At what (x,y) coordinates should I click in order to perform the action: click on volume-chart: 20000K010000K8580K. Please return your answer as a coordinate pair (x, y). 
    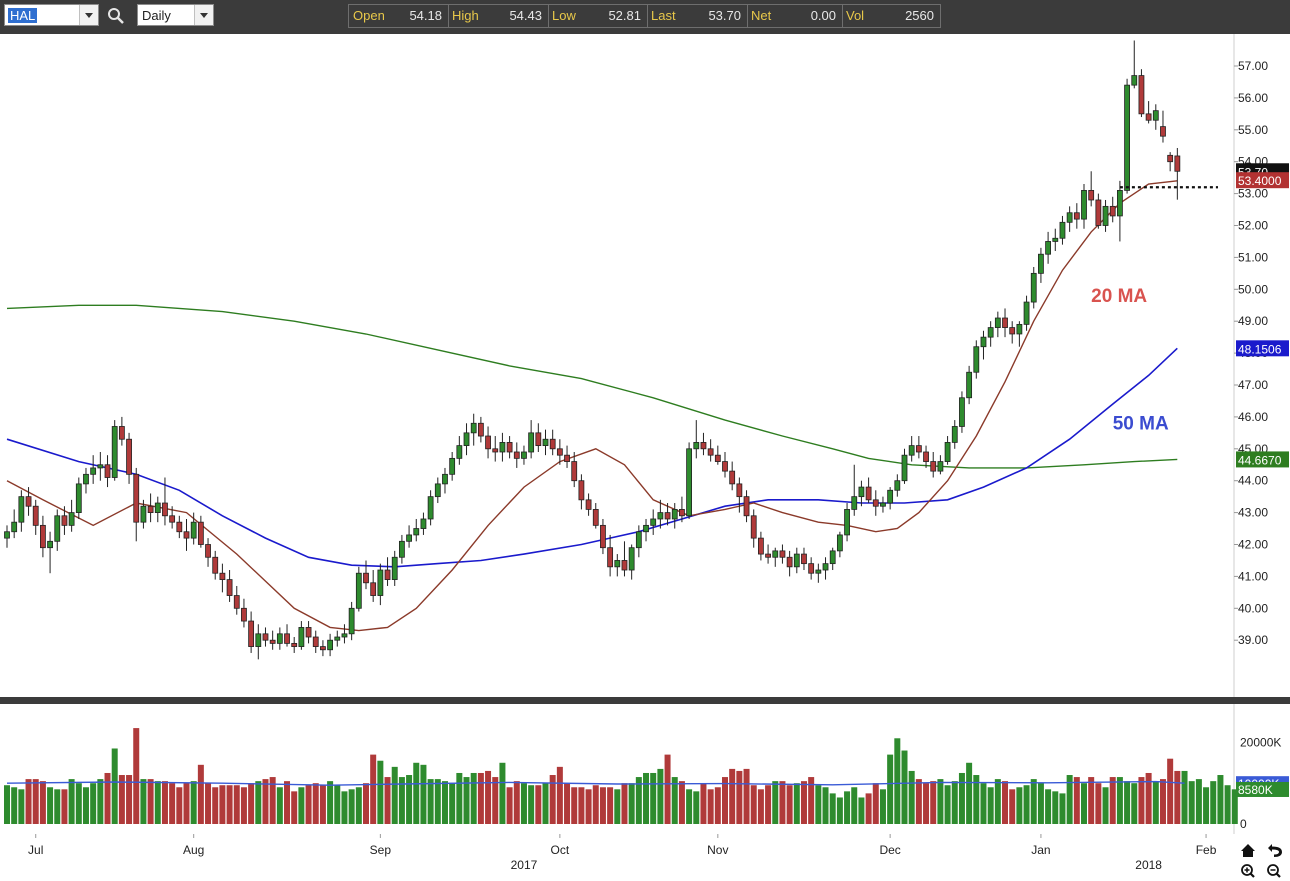
    Looking at the image, I should click on (645, 769).